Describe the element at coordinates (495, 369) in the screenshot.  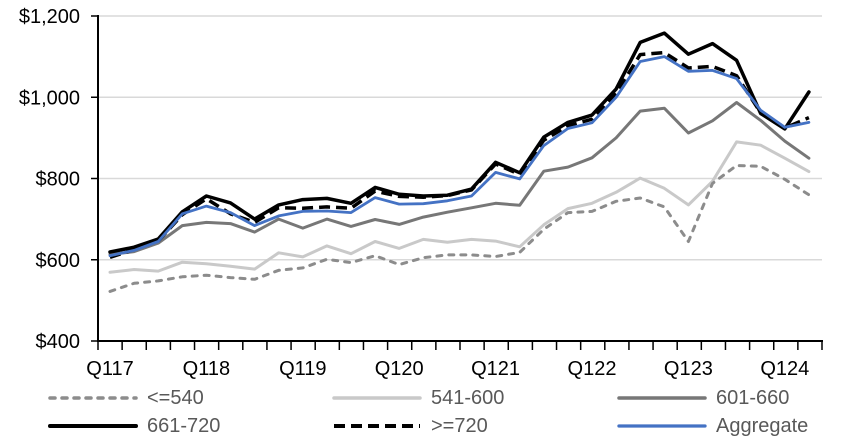
I see `x-axis-tick-label: Q121` at that location.